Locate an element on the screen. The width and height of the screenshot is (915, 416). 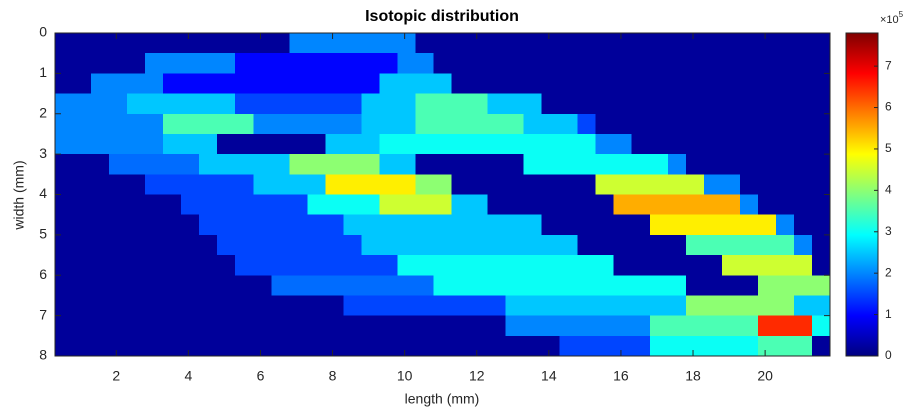
y-tick-label: 2 is located at coordinates (43, 112).